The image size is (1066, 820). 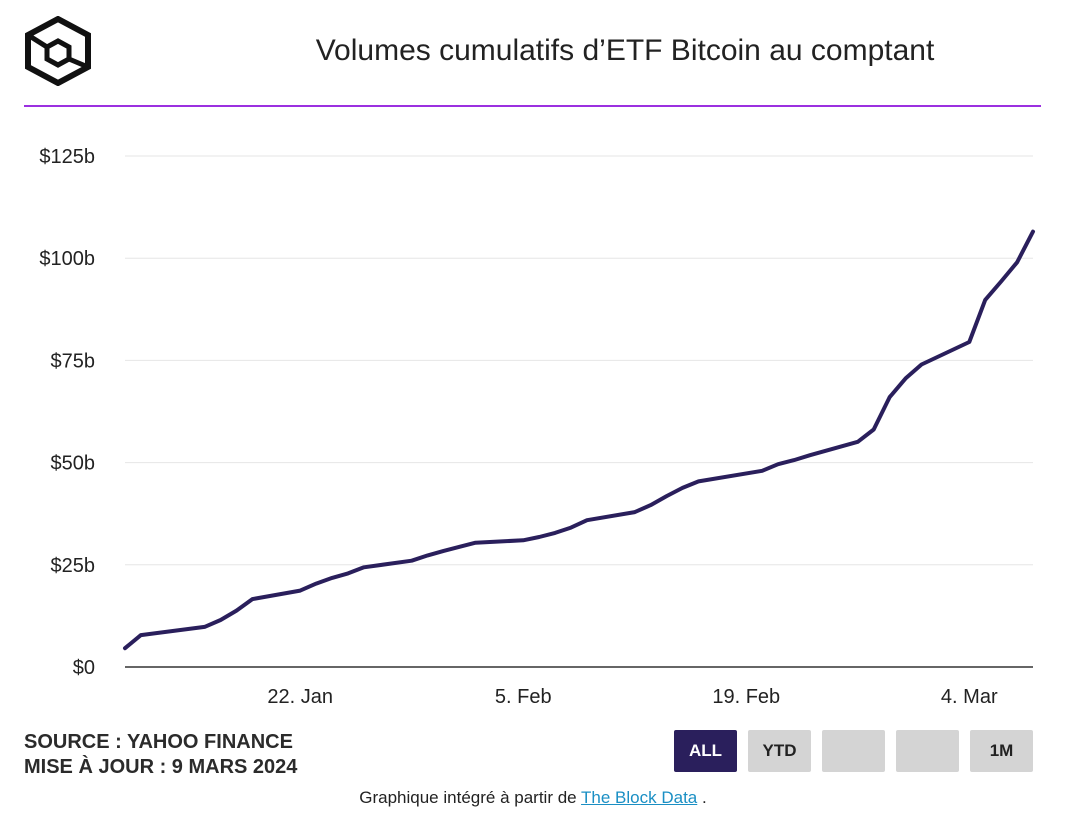 I want to click on x-tick-label: 5. Feb, so click(x=523, y=697).